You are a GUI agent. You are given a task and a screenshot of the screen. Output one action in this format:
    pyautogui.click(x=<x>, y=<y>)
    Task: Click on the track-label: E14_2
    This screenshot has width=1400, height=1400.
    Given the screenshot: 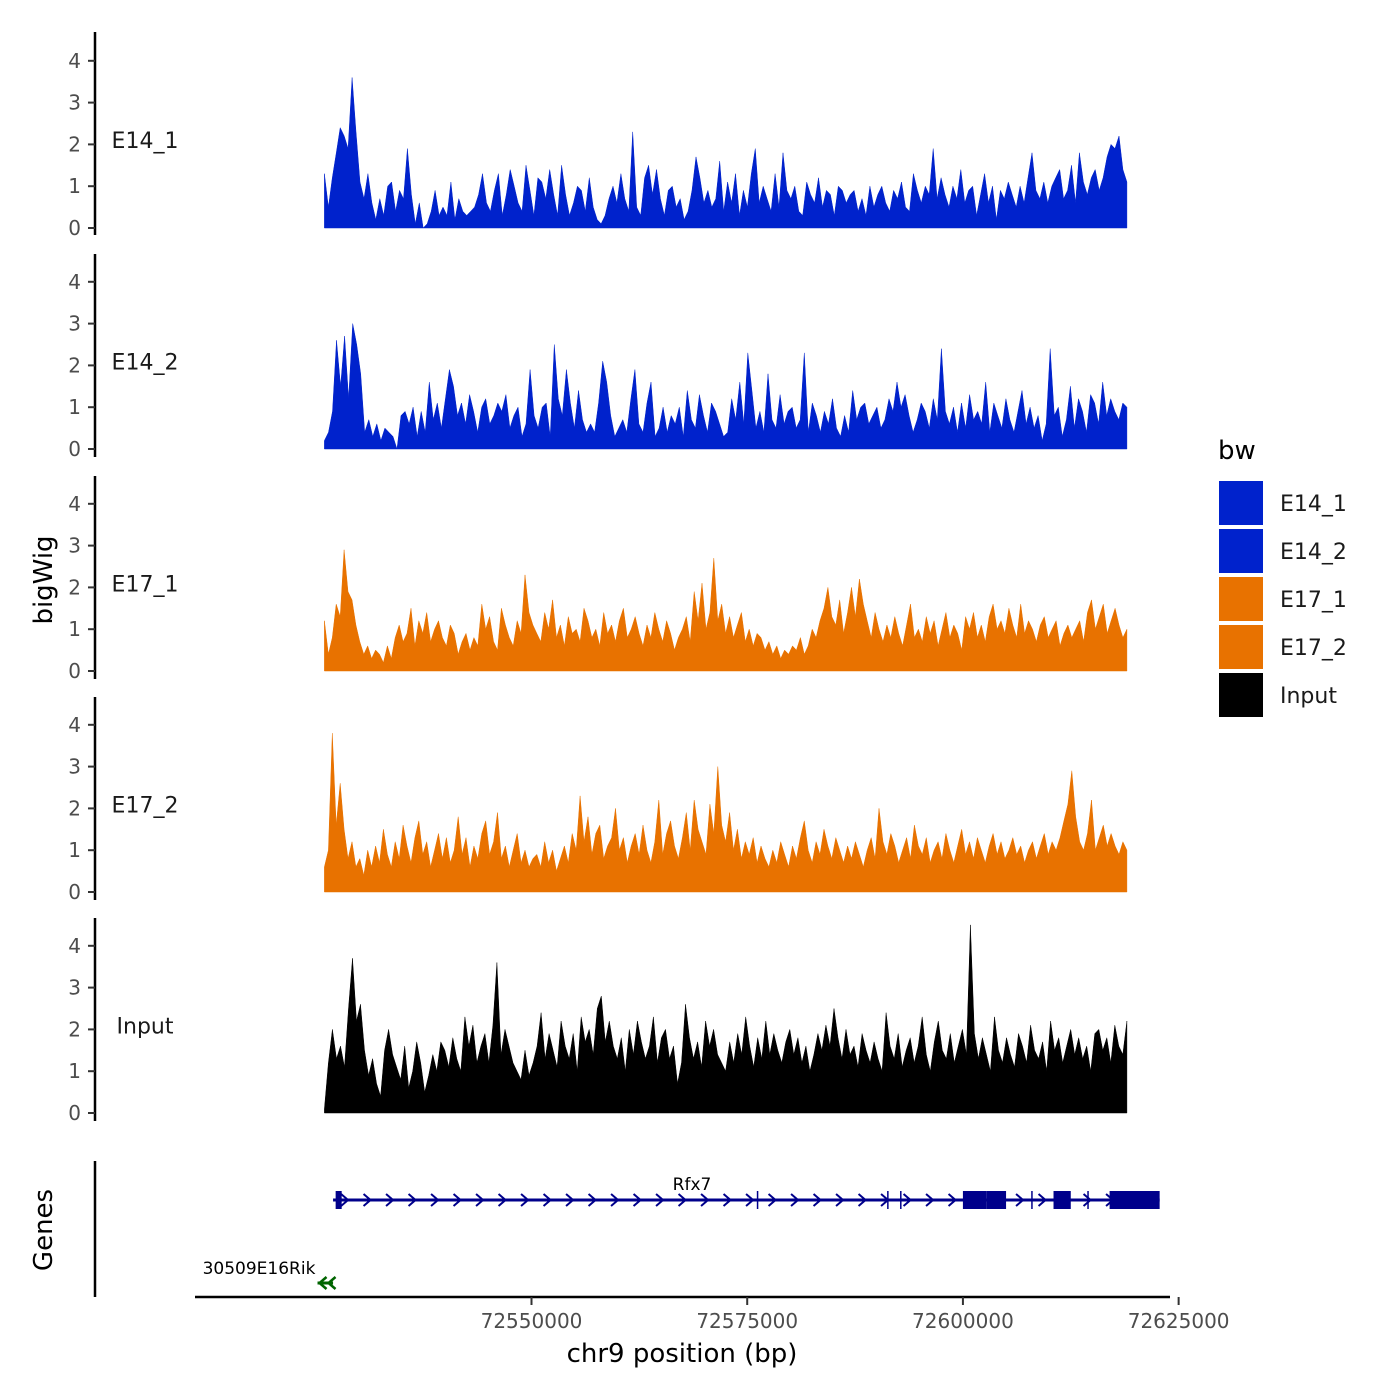 What is the action you would take?
    pyautogui.click(x=145, y=363)
    